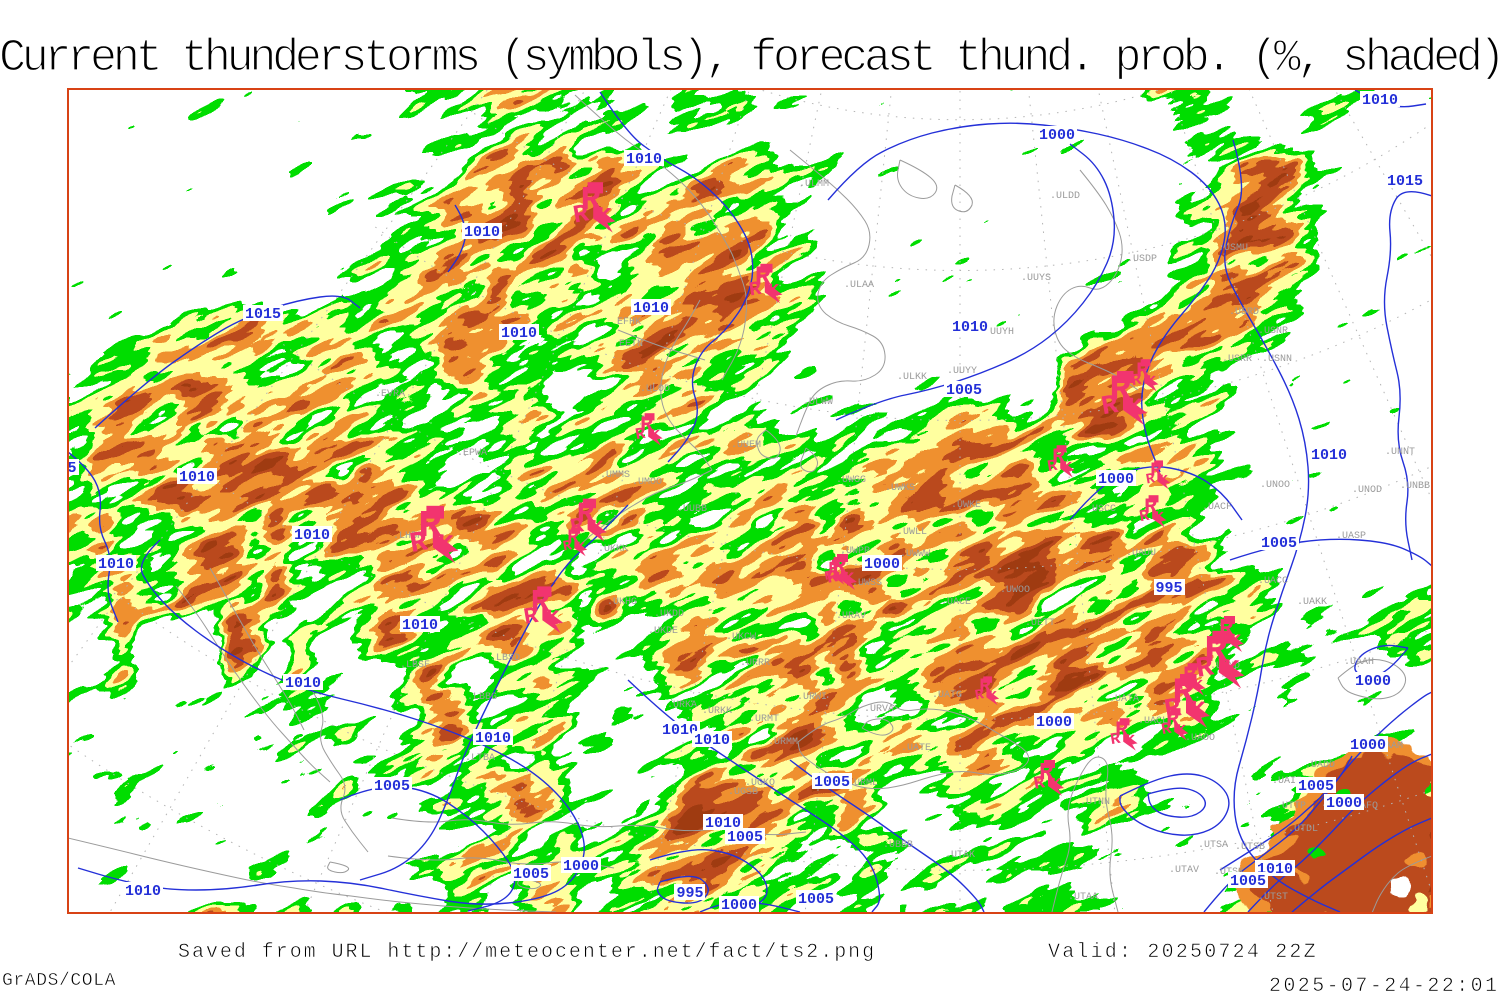 The height and width of the screenshot is (1000, 1500). Describe the element at coordinates (472, 453) in the screenshot. I see `svg-text: .EPWA` at that location.